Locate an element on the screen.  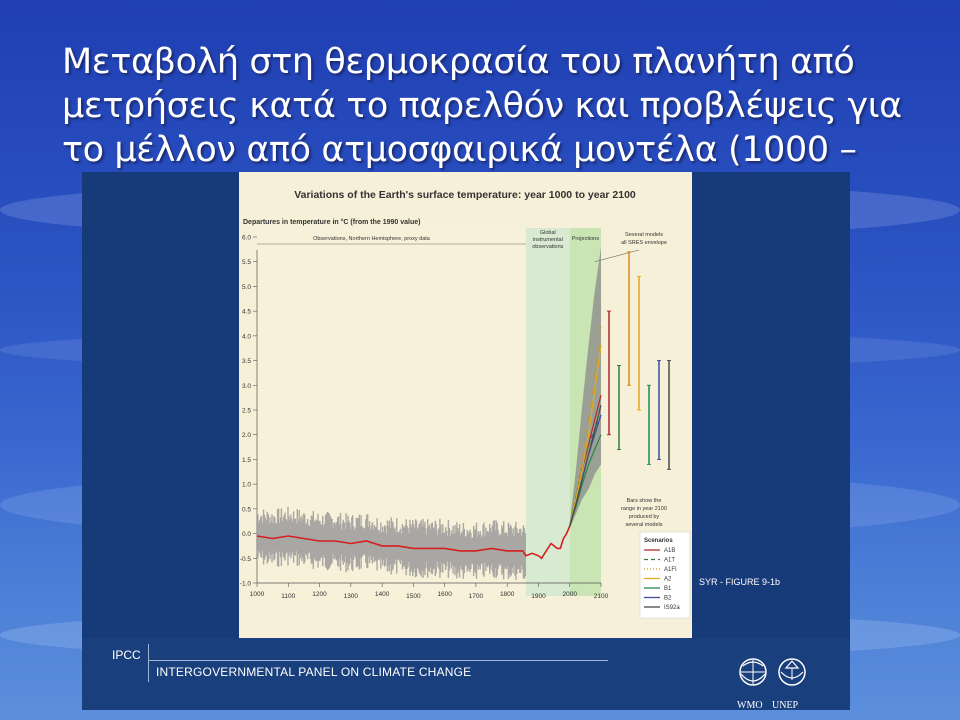
series-observed is located at coordinates (413, 542).